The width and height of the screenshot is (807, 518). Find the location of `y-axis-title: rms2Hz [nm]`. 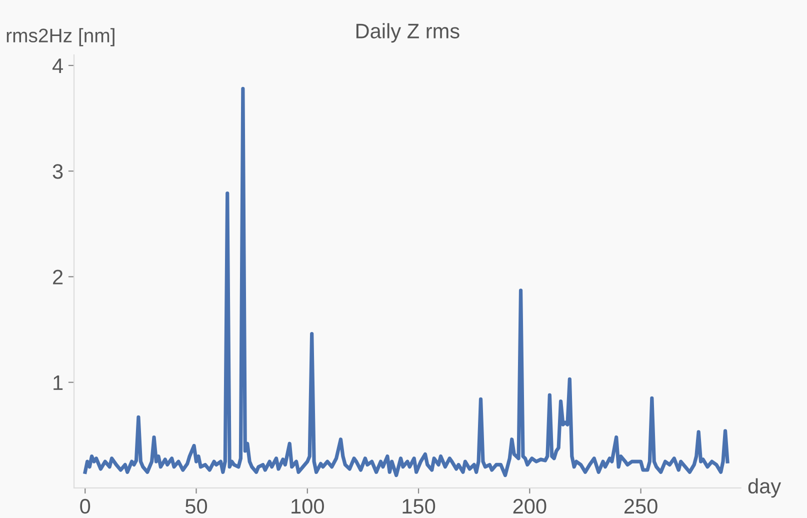

y-axis-title: rms2Hz [nm] is located at coordinates (60, 37).